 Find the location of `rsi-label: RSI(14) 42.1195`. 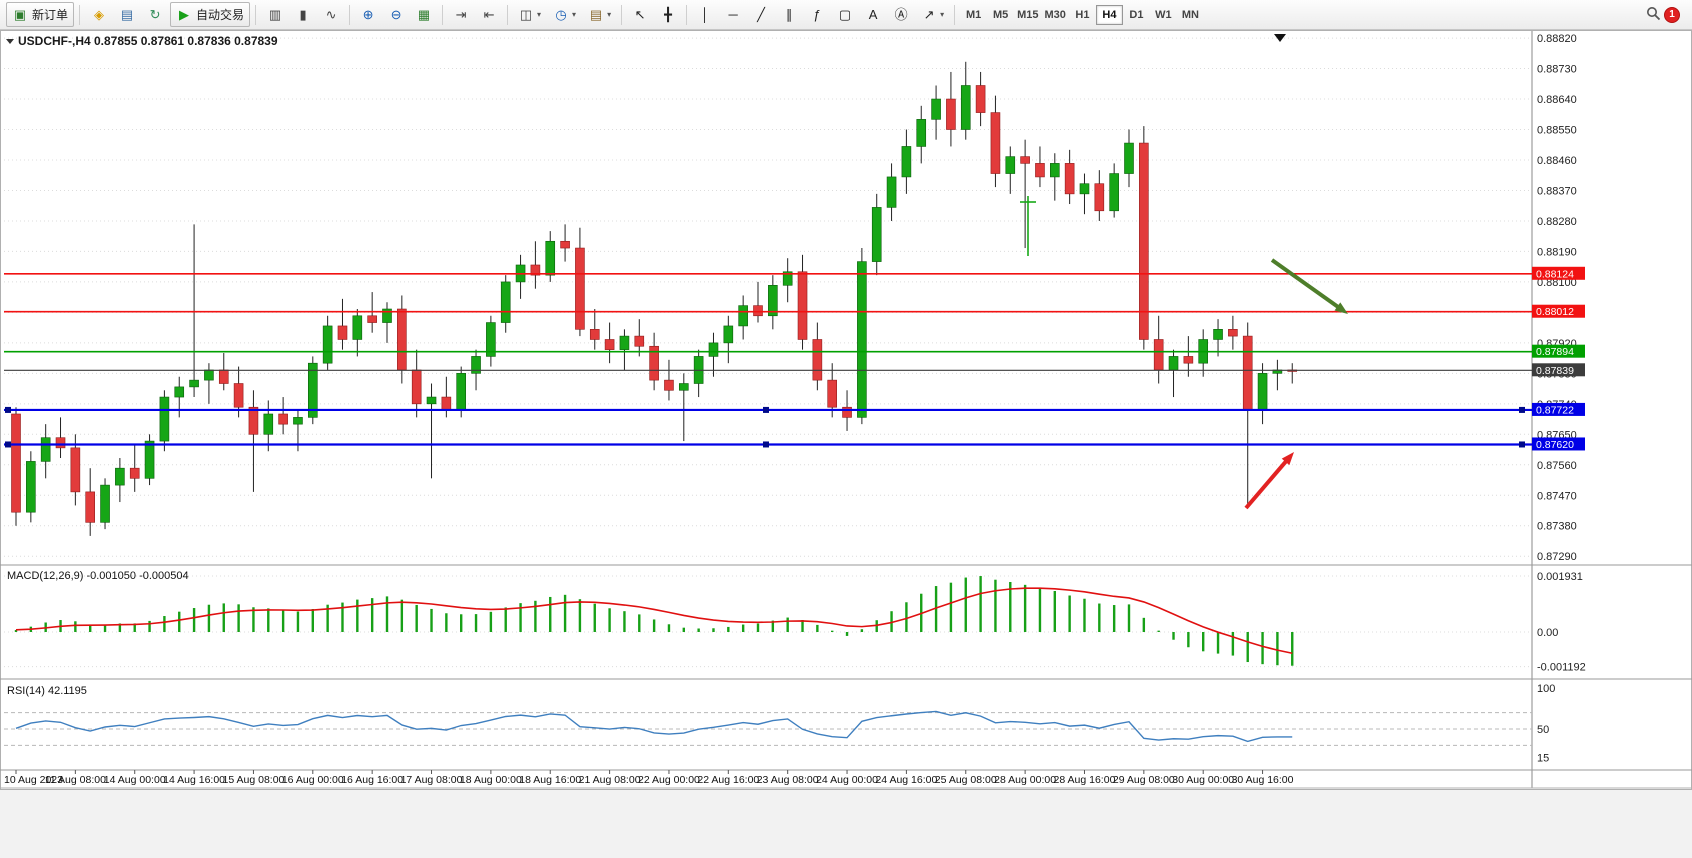

rsi-label: RSI(14) 42.1195 is located at coordinates (47, 691).